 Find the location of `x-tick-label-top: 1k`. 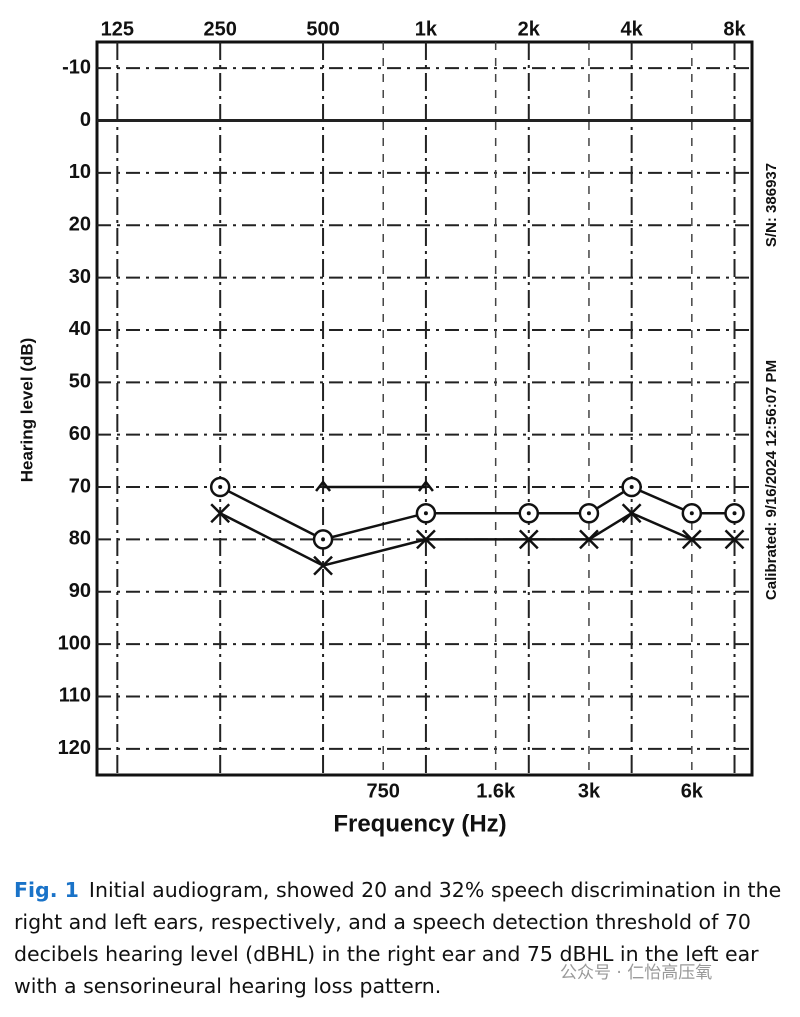

x-tick-label-top: 1k is located at coordinates (426, 29).